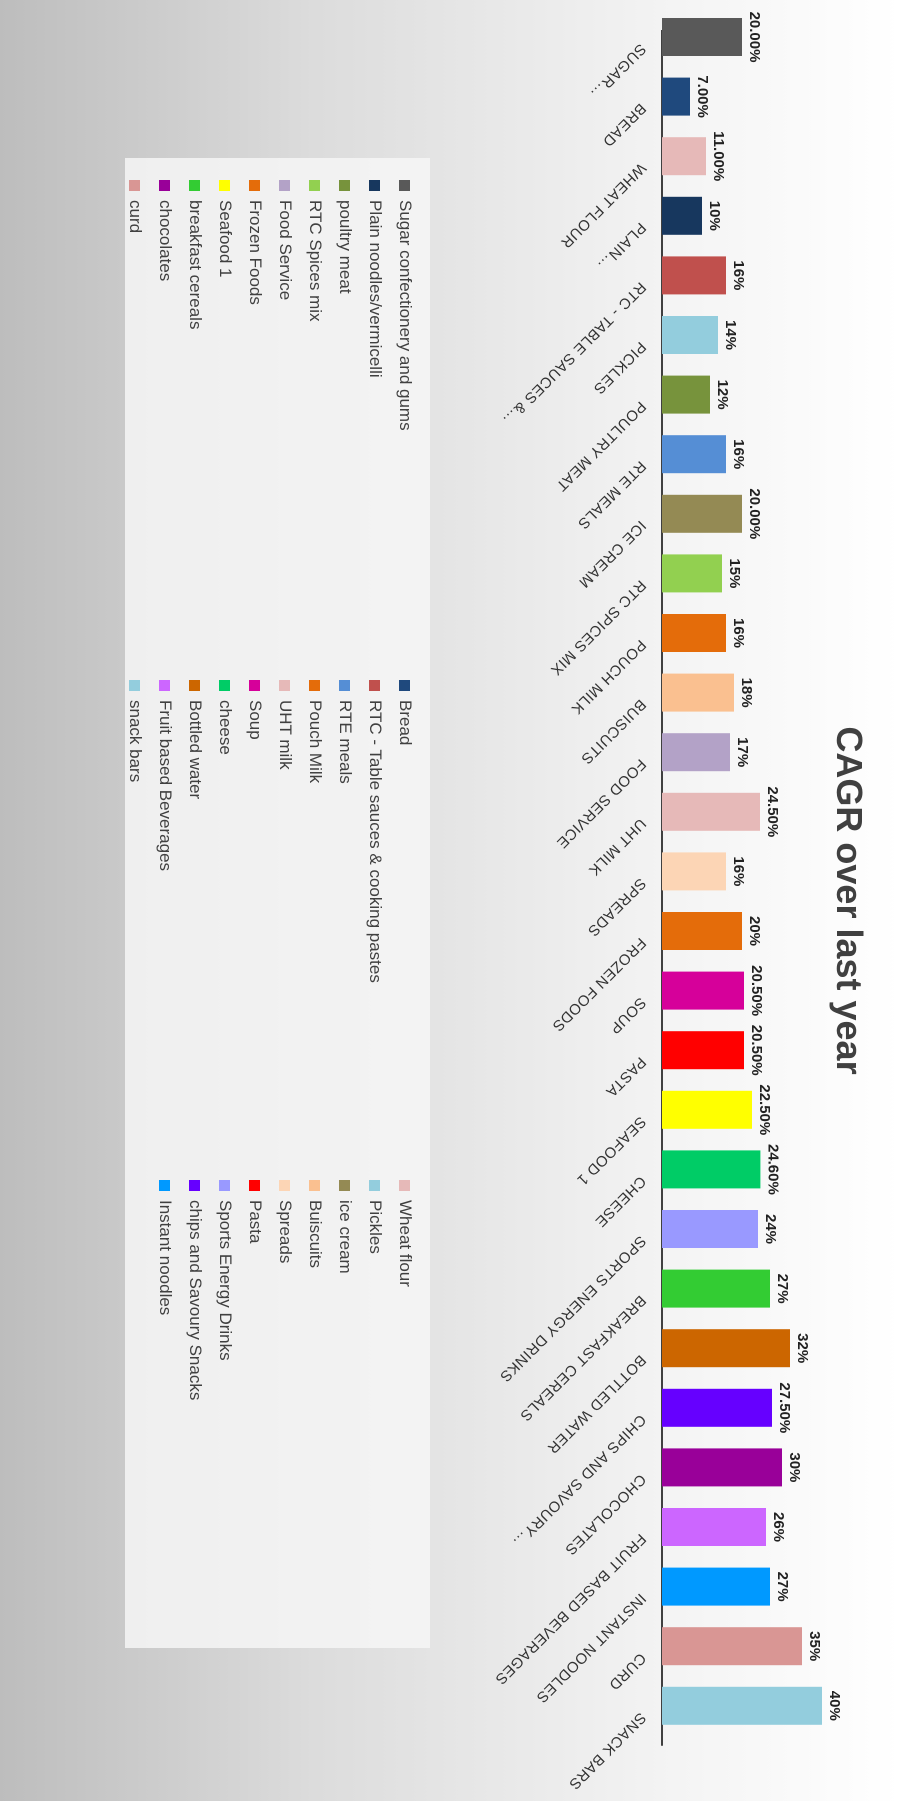  What do you see at coordinates (591, 1648) in the screenshot?
I see `category-tick-label: INSTANT NOODLES` at bounding box center [591, 1648].